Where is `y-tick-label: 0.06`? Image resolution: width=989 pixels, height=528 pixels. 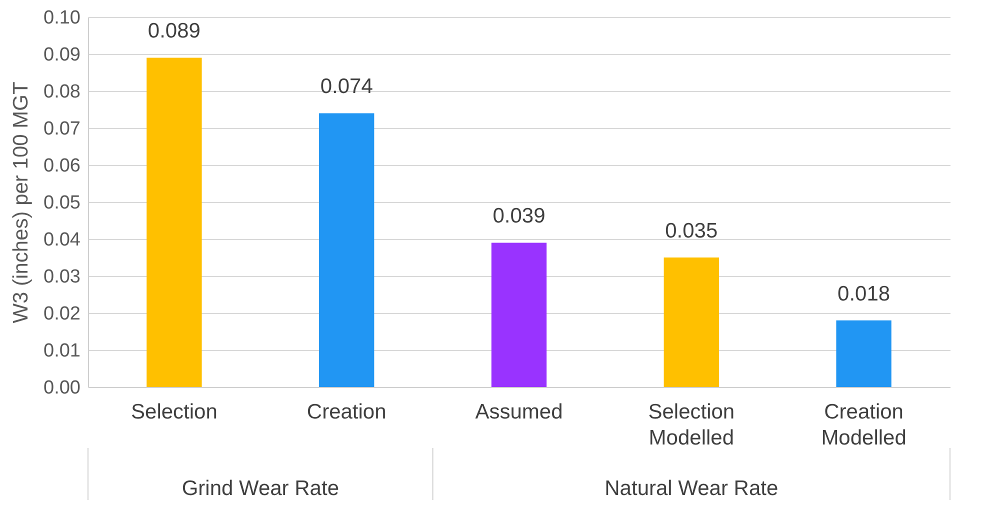 y-tick-label: 0.06 is located at coordinates (62, 166).